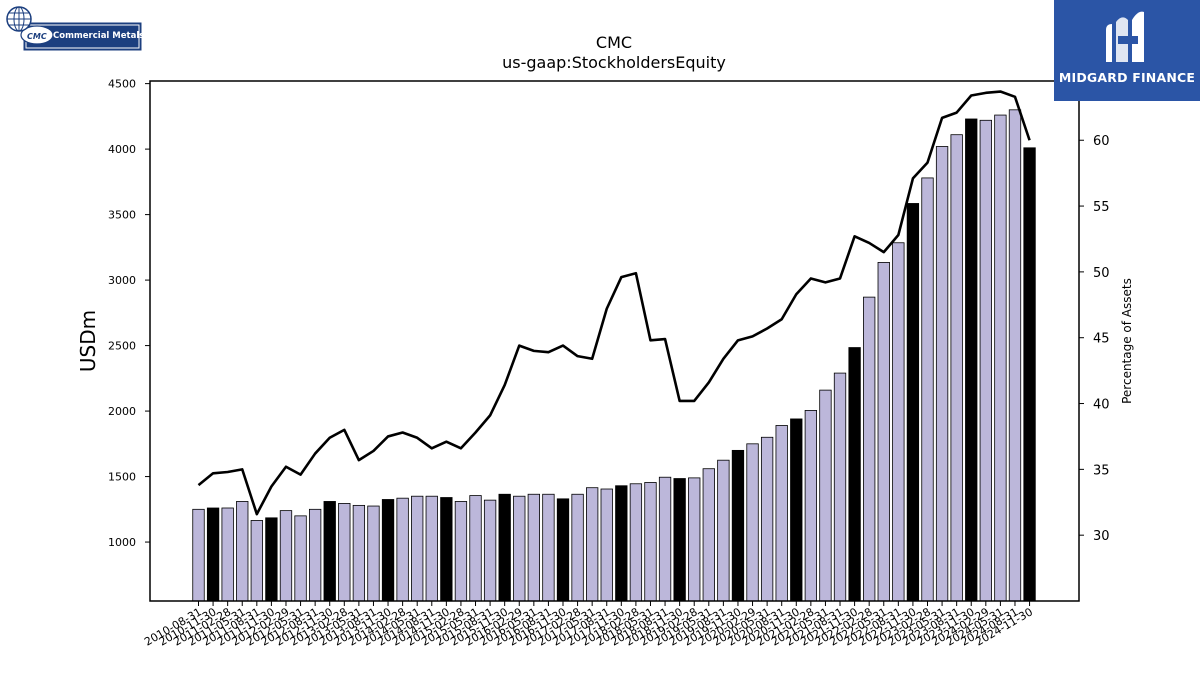 The height and width of the screenshot is (675, 1200). I want to click on y-tick-label: 4500, so click(122, 84).